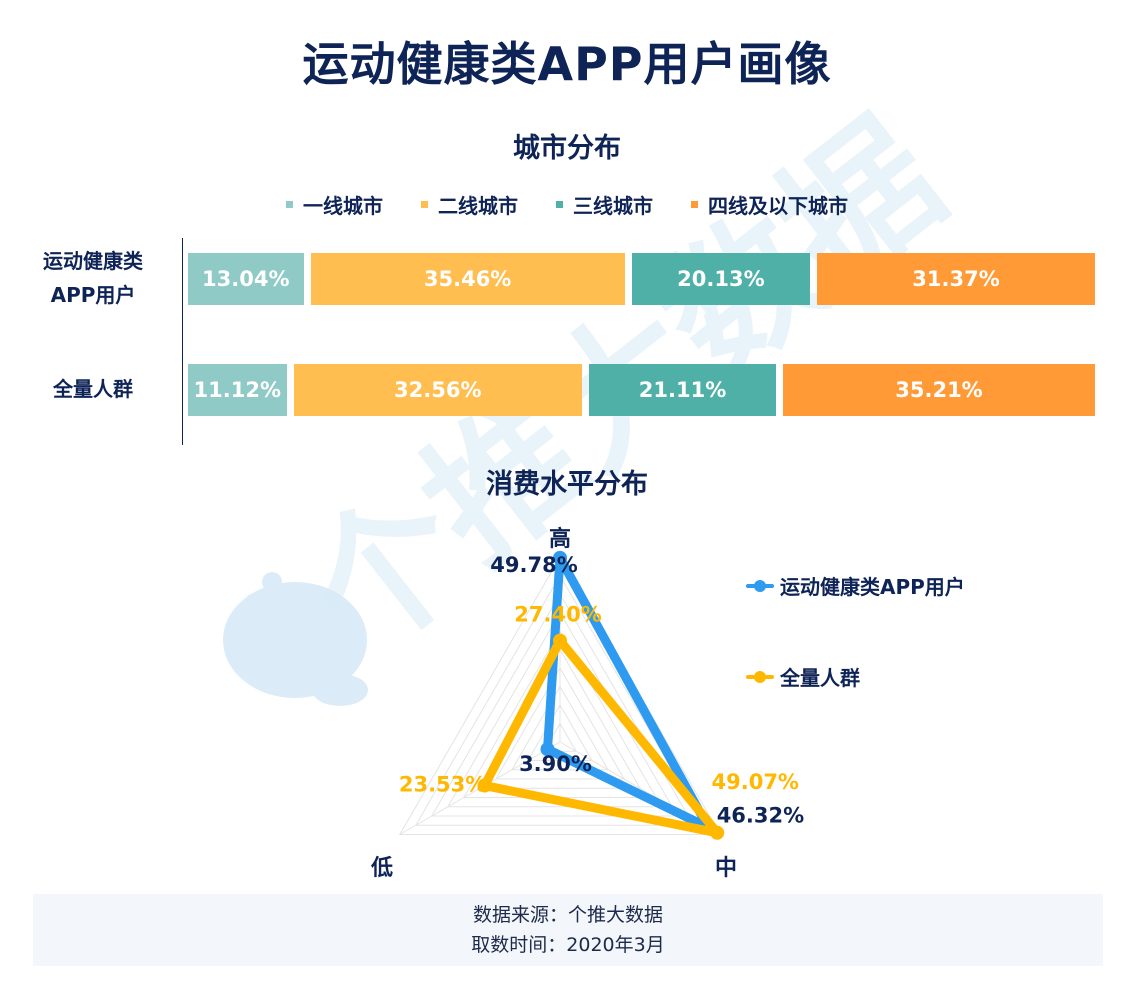 The image size is (1134, 983). Describe the element at coordinates (939, 390) in the screenshot. I see `bar-segment-4: 35.21%` at that location.